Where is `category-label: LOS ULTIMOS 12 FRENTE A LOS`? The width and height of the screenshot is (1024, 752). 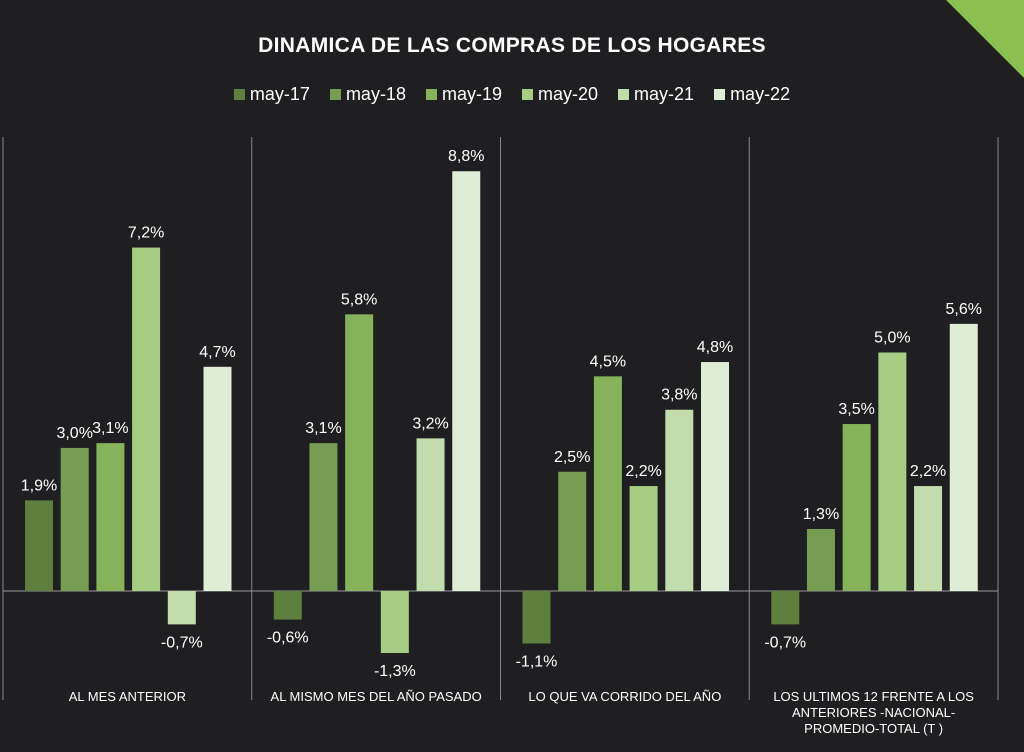
category-label: LOS ULTIMOS 12 FRENTE A LOS is located at coordinates (873, 696).